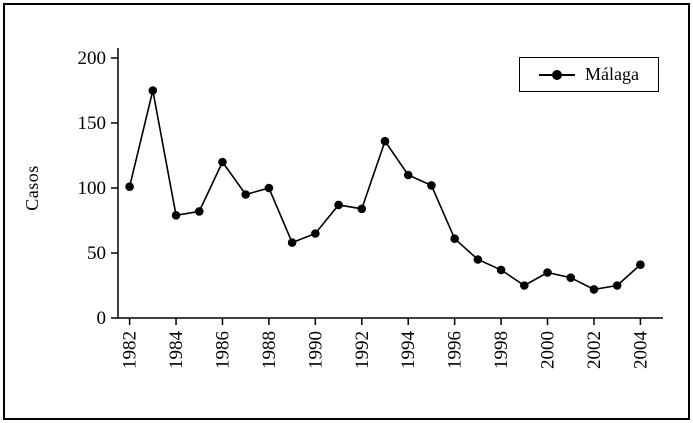 Image resolution: width=693 pixels, height=423 pixels. Describe the element at coordinates (548, 350) in the screenshot. I see `x-tick-label: 2000` at that location.